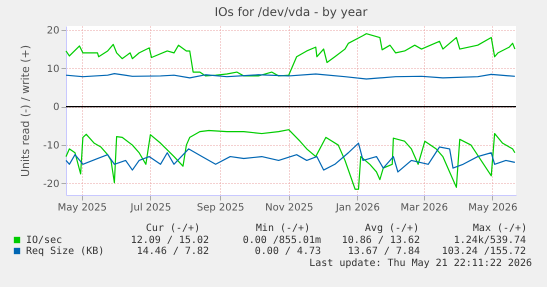  I want to click on text: Avg (-/+), so click(392, 228).